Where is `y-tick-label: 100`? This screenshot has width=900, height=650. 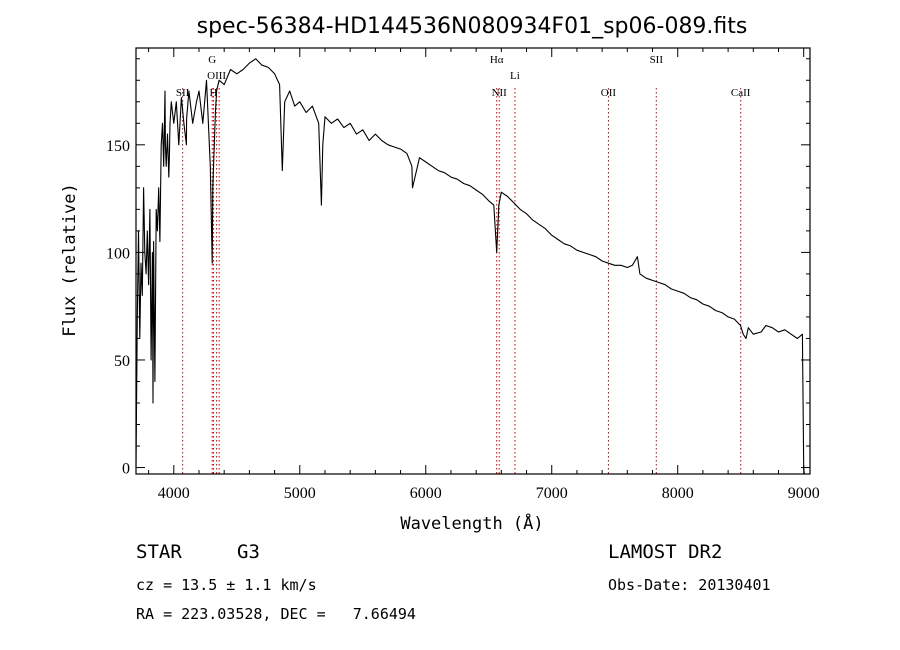
y-tick-label: 100 is located at coordinates (118, 253).